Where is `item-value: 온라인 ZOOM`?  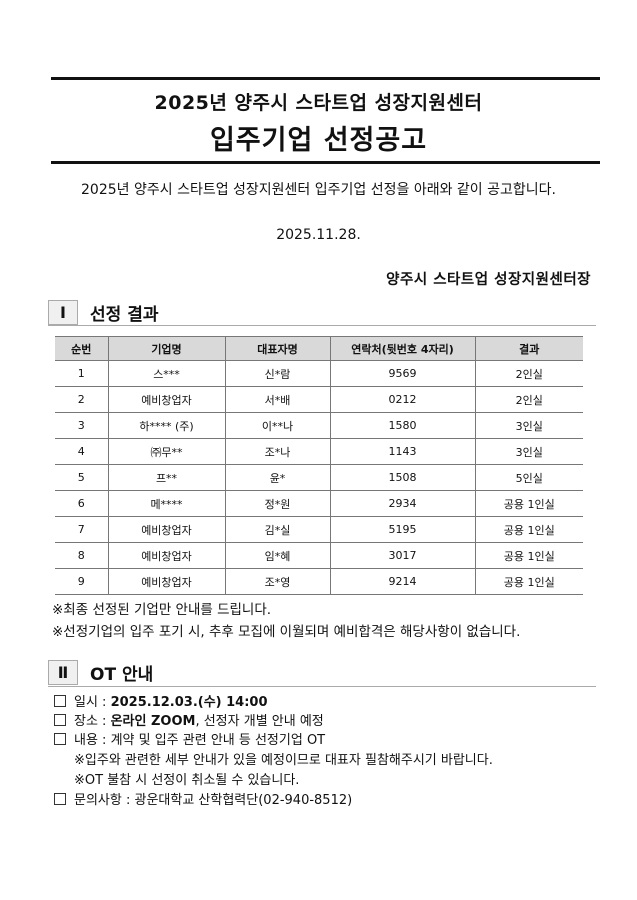
item-value: 온라인 ZOOM is located at coordinates (153, 721).